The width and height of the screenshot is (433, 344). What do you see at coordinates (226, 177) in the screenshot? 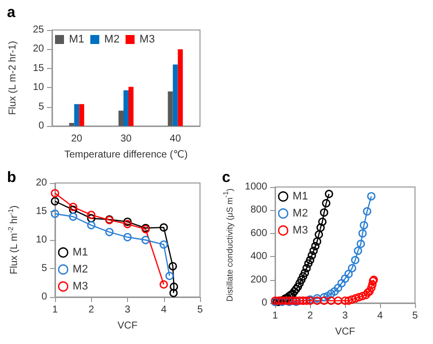
I see `chart-title: c` at bounding box center [226, 177].